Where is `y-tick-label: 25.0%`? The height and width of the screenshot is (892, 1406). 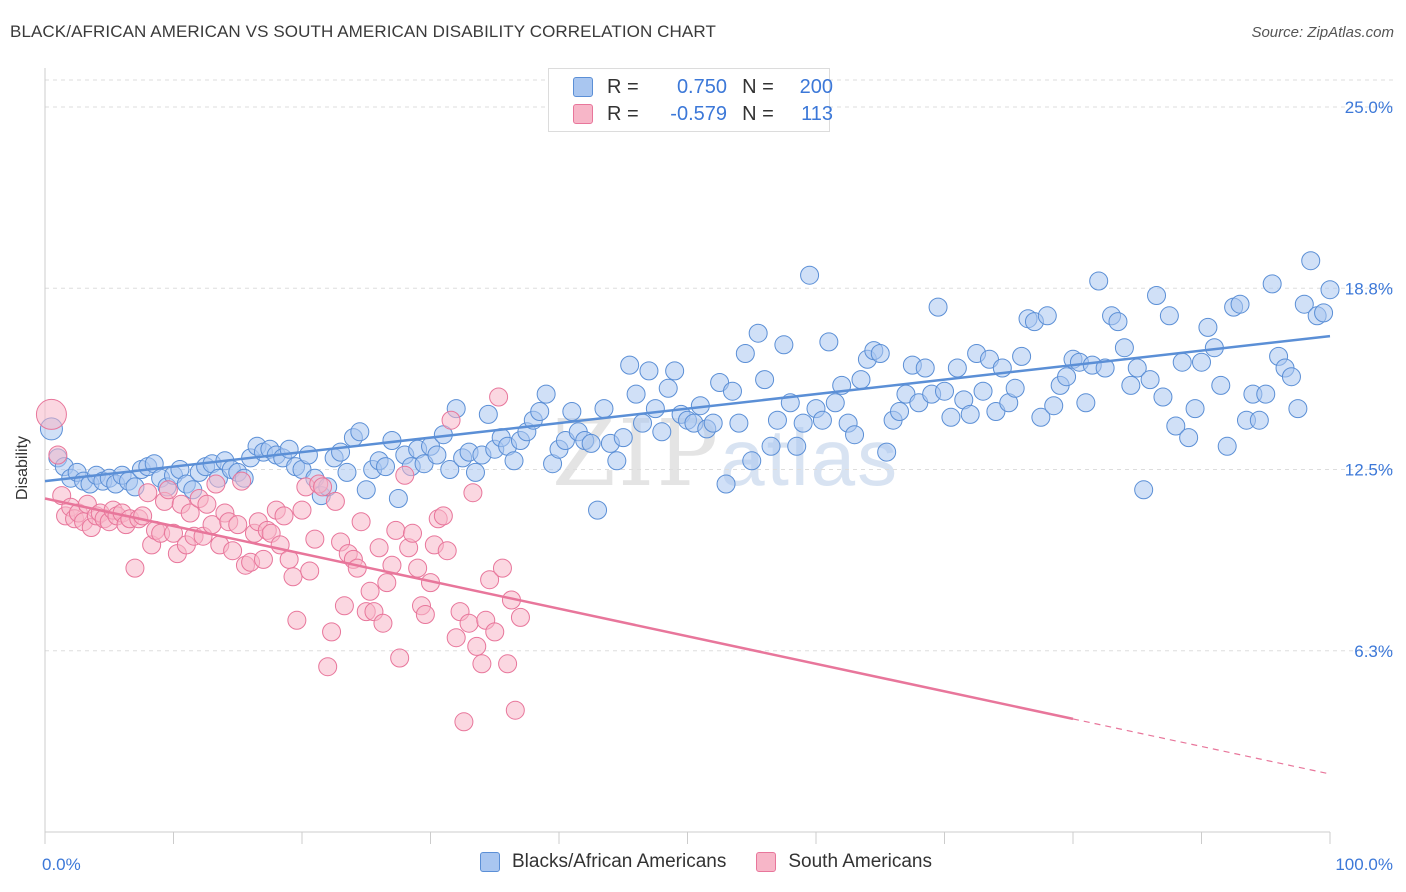
y-tick-label: 25.0% is located at coordinates (1369, 107).